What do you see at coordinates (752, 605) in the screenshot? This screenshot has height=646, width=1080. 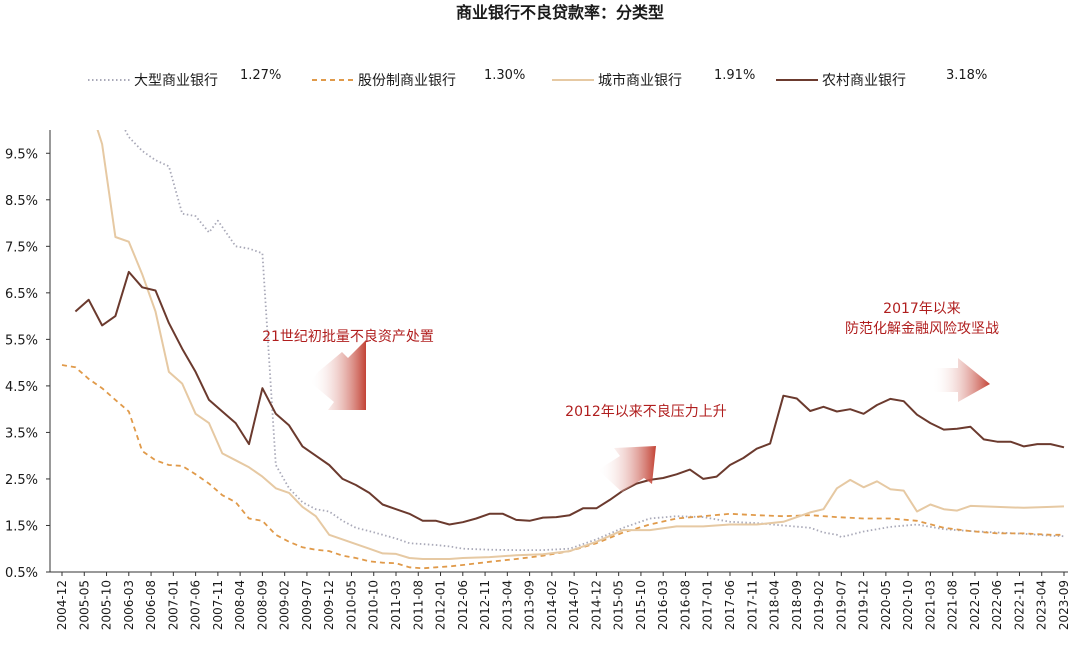 I see `x-tick-label: 2017-11` at bounding box center [752, 605].